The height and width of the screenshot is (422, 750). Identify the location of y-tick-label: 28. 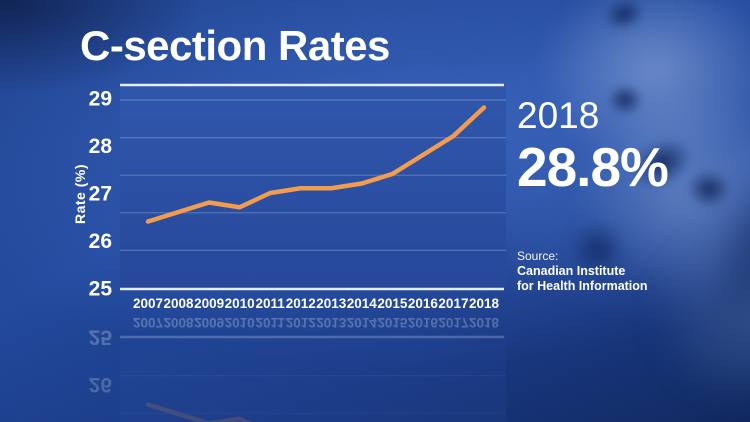
(101, 146).